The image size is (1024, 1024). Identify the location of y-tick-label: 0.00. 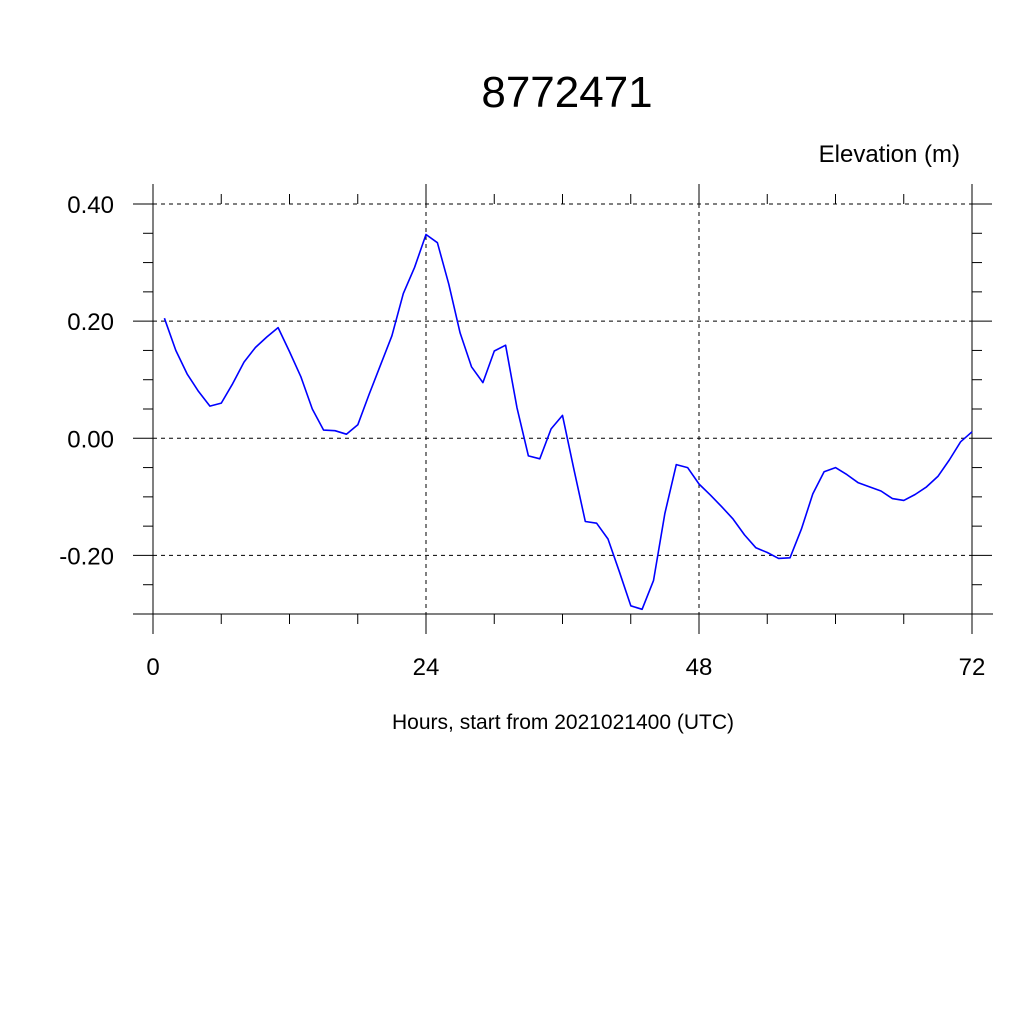
(90, 439).